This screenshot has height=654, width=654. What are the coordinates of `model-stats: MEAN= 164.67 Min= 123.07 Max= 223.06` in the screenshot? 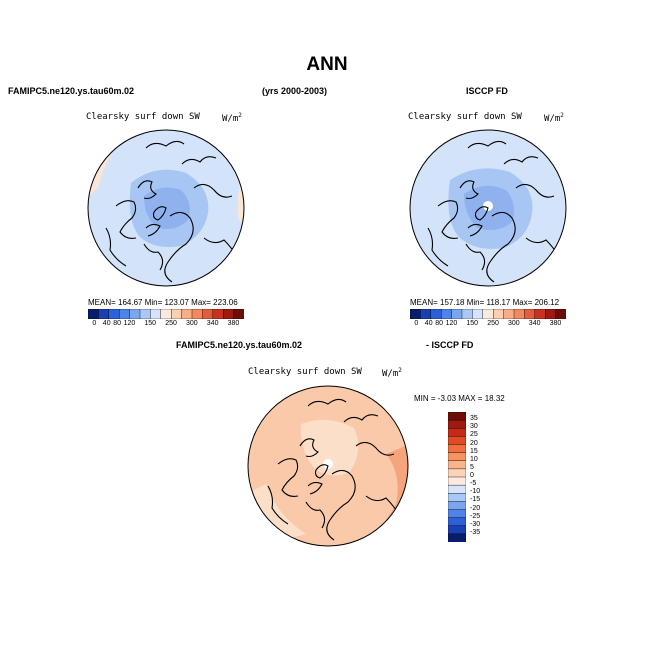 It's located at (163, 302).